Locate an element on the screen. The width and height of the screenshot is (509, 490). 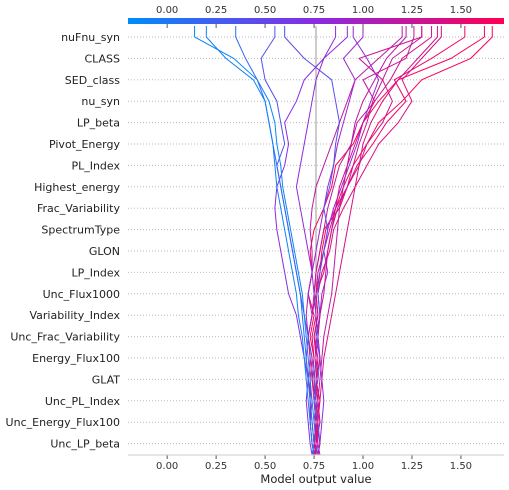
feature-label: SED_class is located at coordinates (92, 80).